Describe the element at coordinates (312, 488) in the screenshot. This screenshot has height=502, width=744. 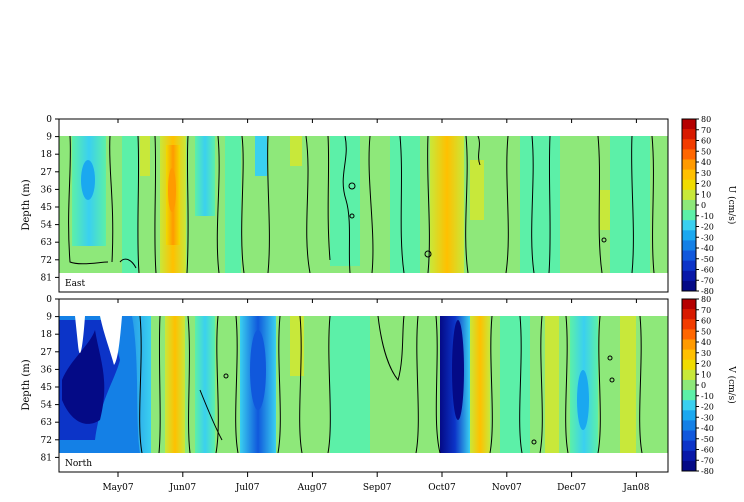
I see `x-tick-label: Aug07` at that location.